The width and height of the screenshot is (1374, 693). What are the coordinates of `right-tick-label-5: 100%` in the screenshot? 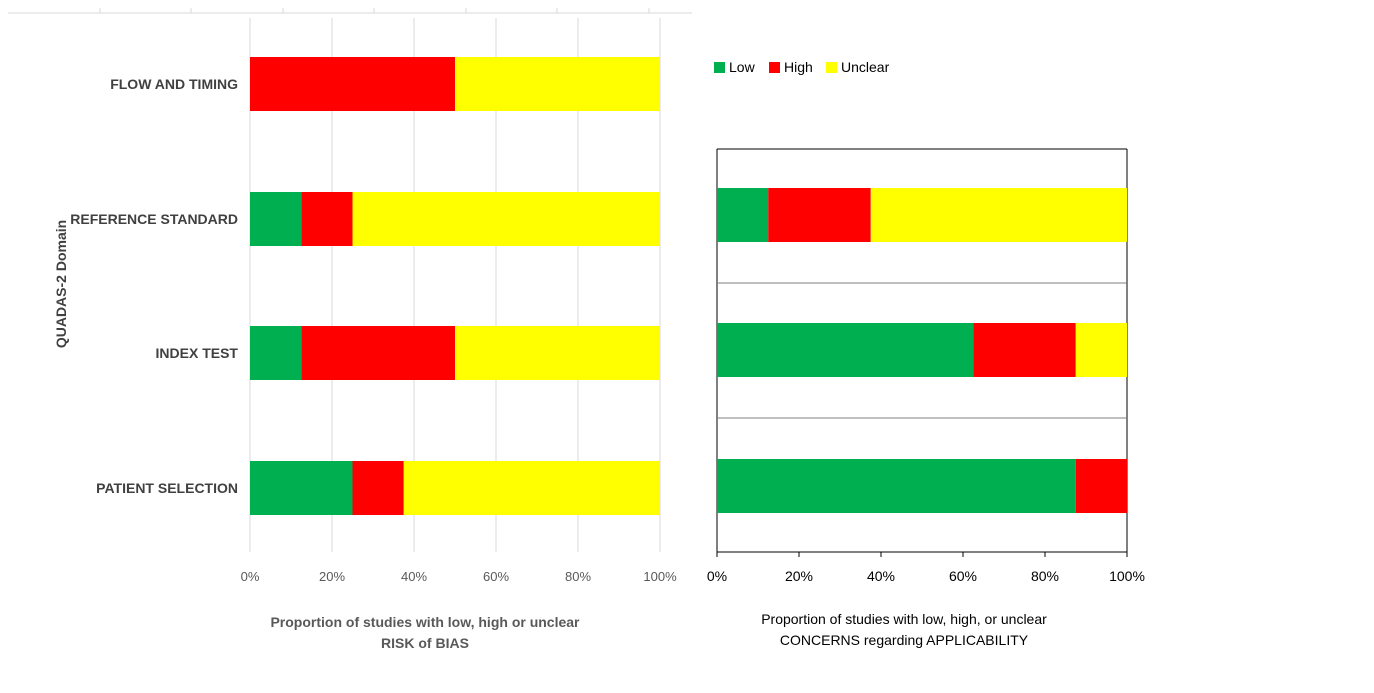 It's located at (1127, 576).